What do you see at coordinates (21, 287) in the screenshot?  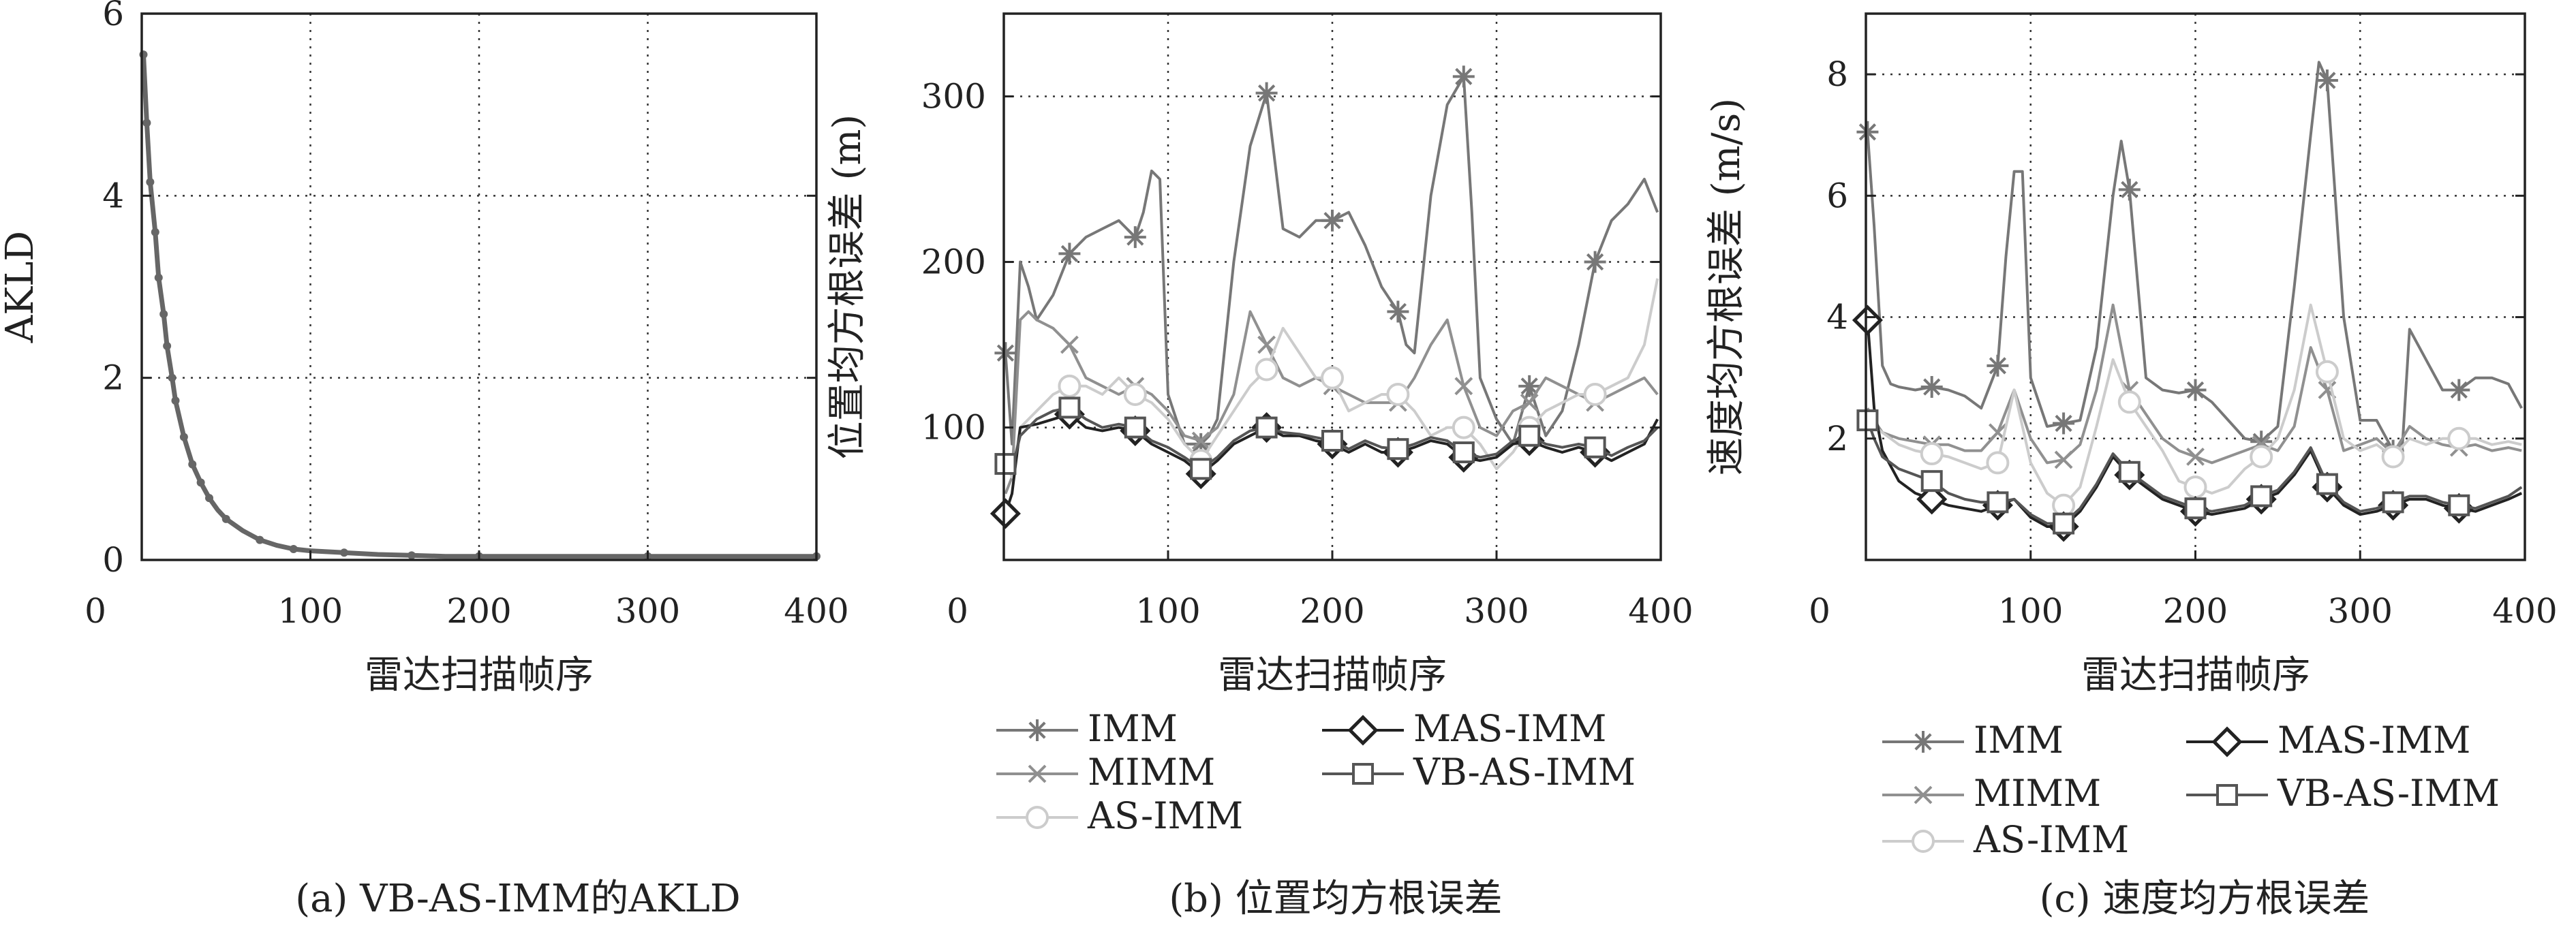 I see `y-axis-label: AKLD` at bounding box center [21, 287].